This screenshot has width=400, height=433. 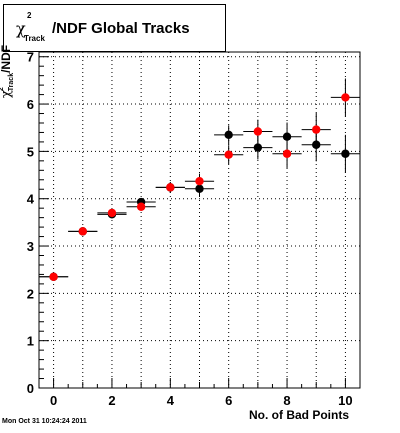 What do you see at coordinates (30, 341) in the screenshot?
I see `y-tick-label: 1` at bounding box center [30, 341].